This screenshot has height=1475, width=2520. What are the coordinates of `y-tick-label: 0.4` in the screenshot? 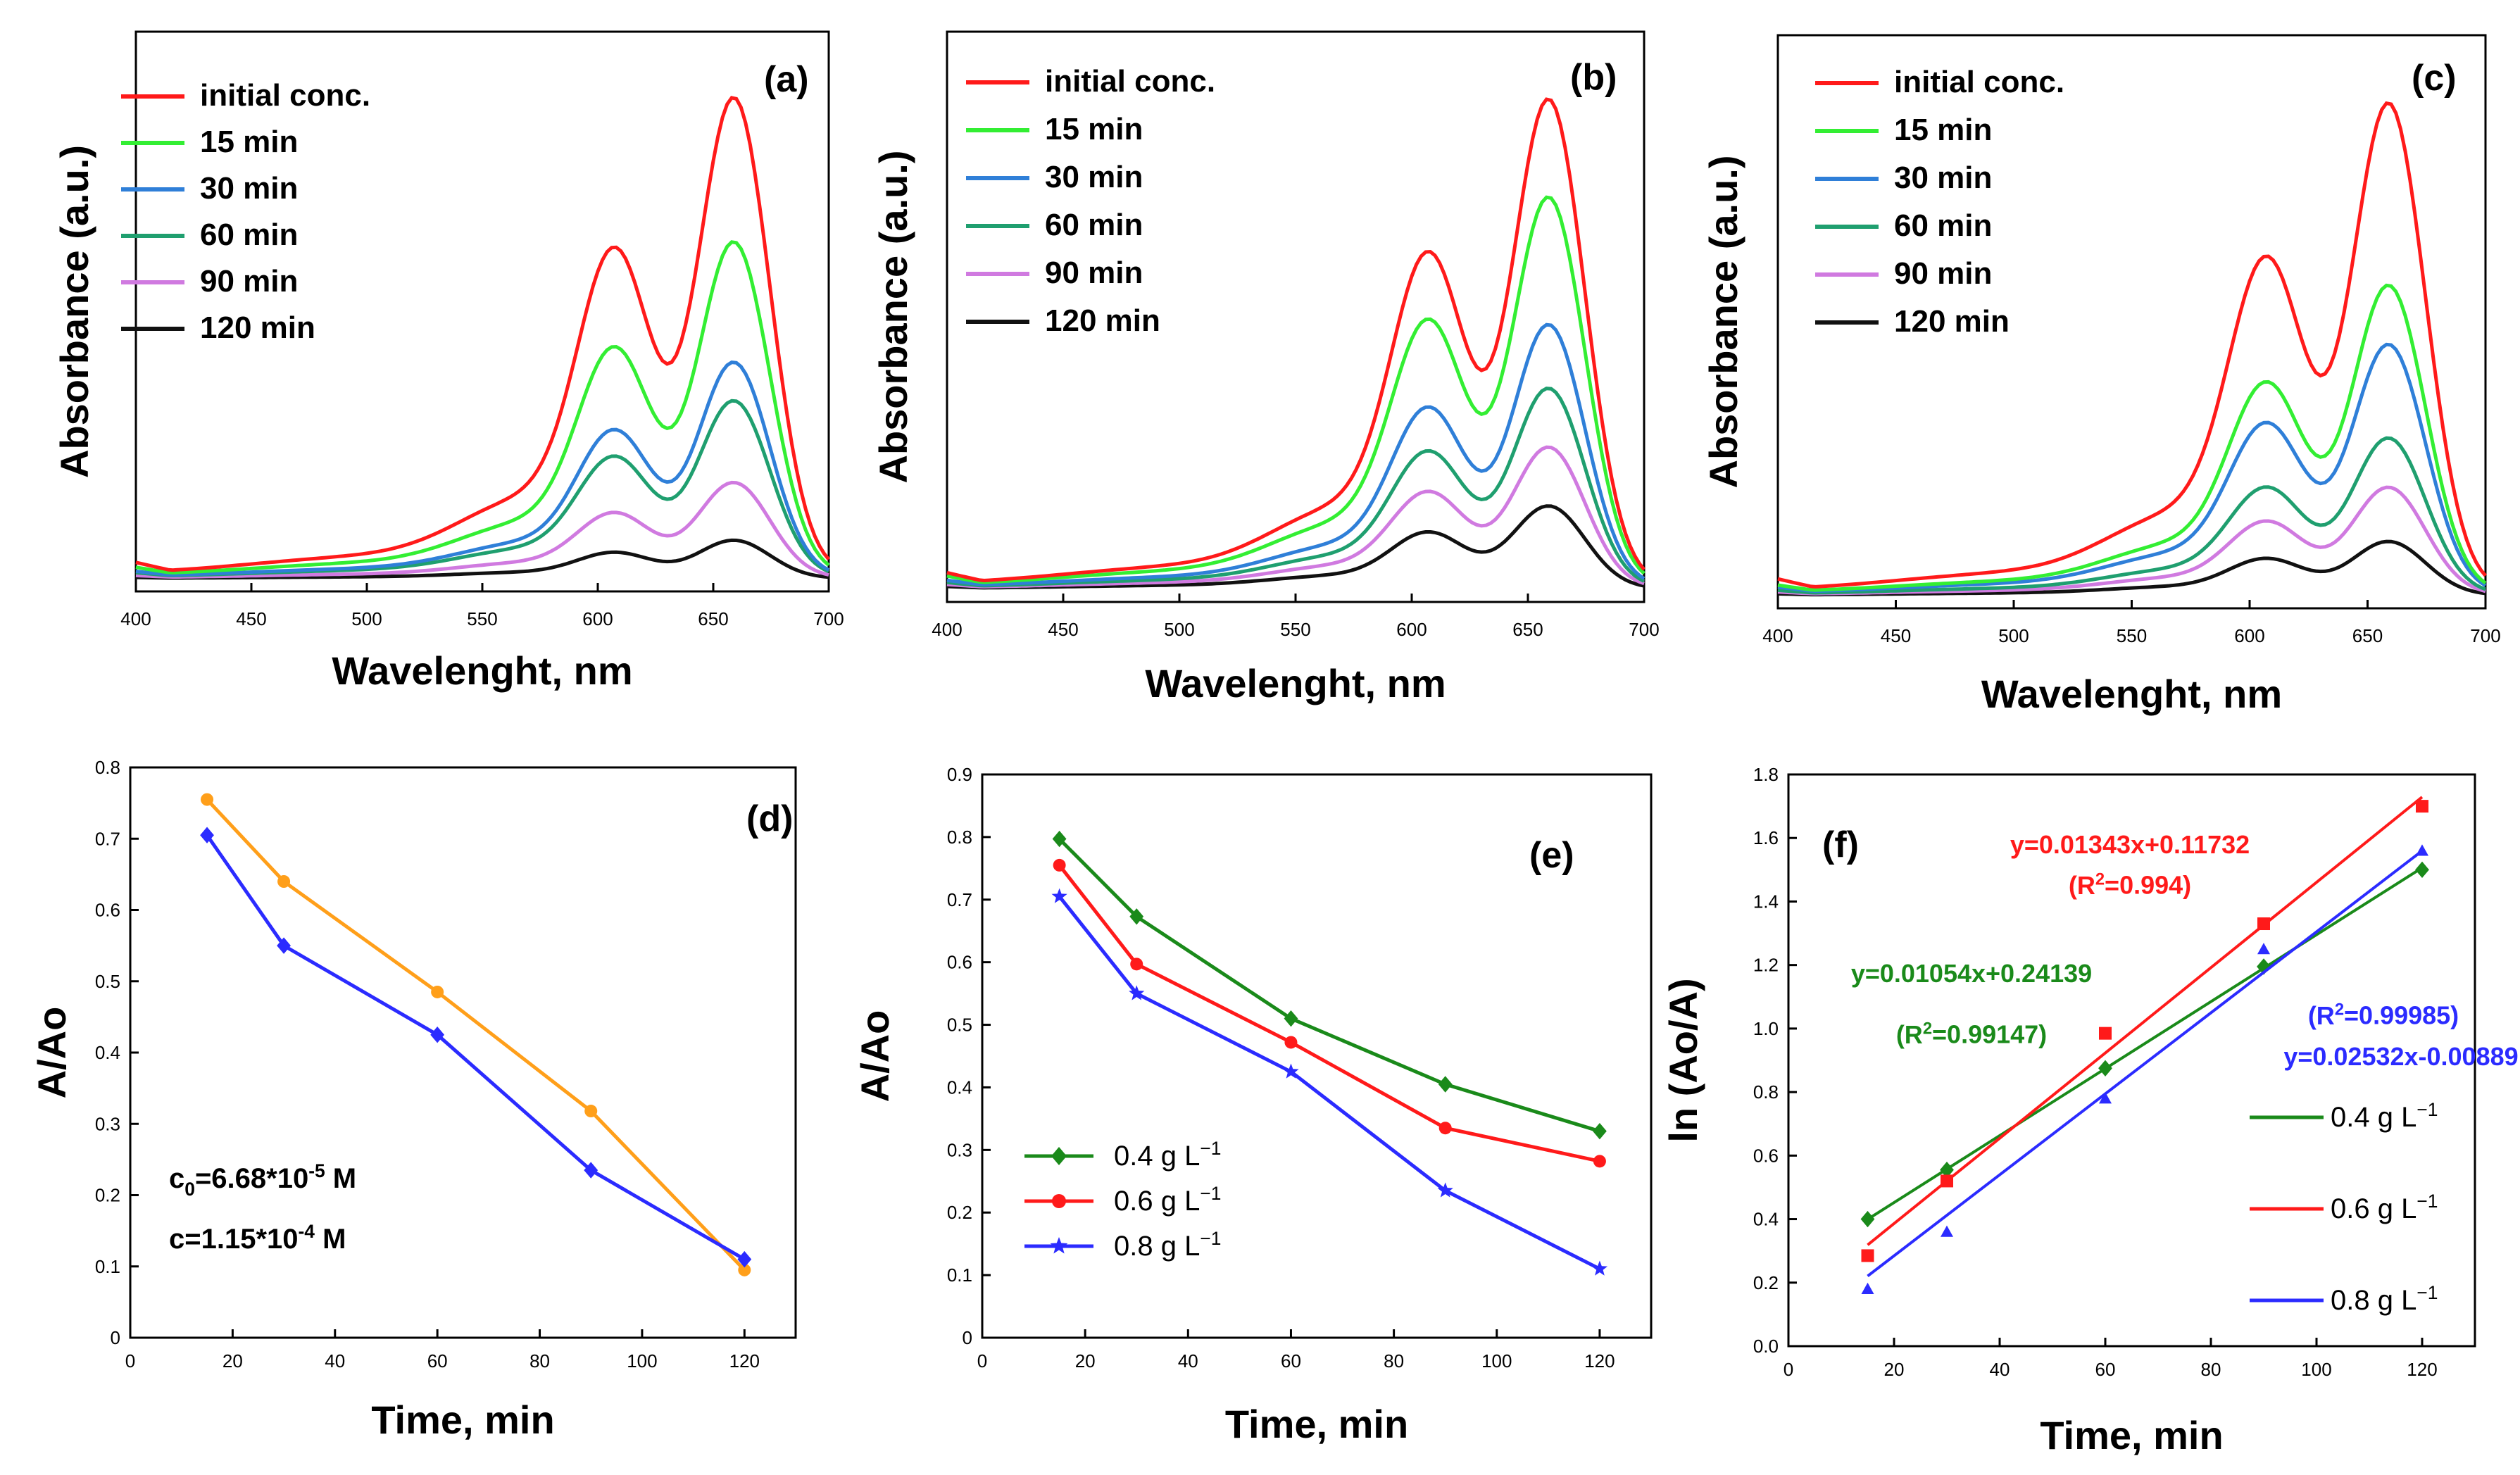 It's located at (108, 1052).